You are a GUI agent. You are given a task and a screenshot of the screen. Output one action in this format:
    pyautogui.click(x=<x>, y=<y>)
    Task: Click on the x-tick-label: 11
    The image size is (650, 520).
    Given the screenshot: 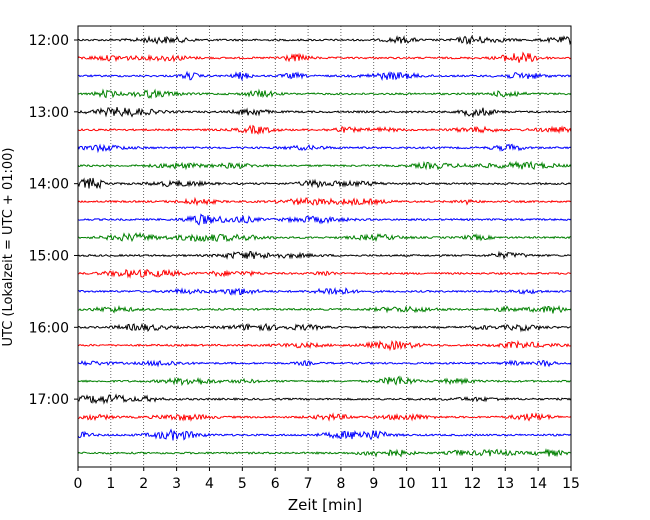 What is the action you would take?
    pyautogui.click(x=440, y=484)
    